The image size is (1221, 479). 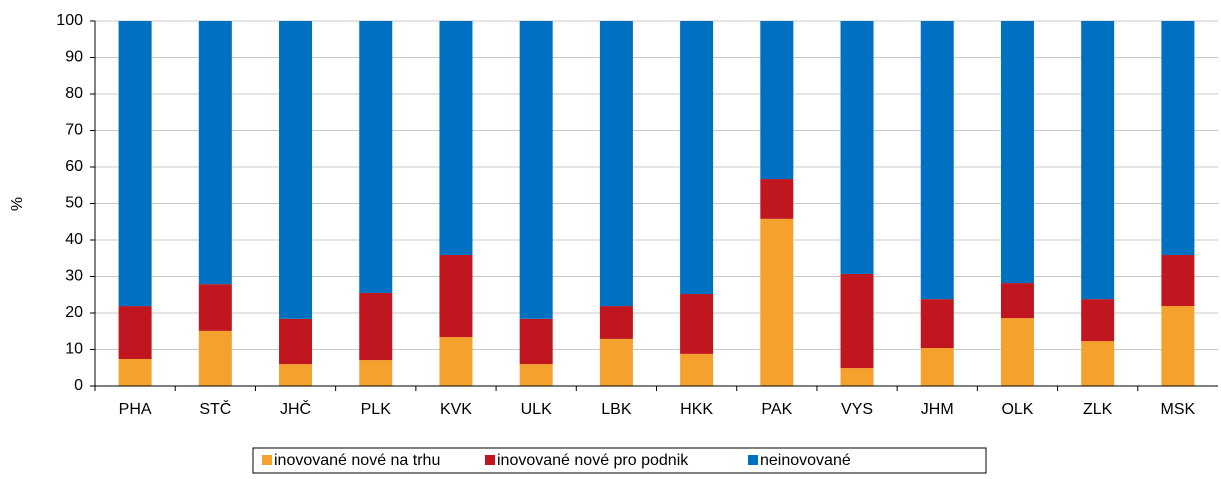 What do you see at coordinates (74, 312) in the screenshot?
I see `y-tick-label: 20` at bounding box center [74, 312].